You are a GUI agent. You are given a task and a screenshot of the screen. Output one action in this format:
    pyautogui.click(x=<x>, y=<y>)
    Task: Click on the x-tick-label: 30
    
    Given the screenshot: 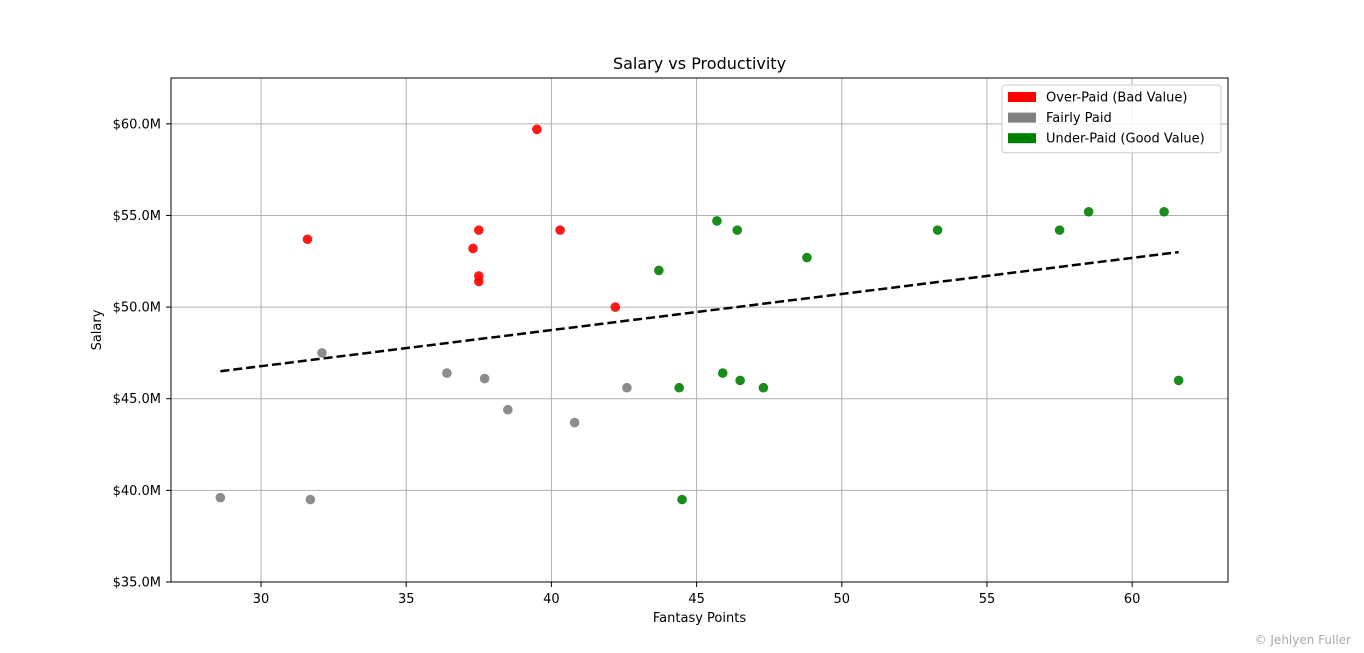 What is the action you would take?
    pyautogui.click(x=261, y=599)
    